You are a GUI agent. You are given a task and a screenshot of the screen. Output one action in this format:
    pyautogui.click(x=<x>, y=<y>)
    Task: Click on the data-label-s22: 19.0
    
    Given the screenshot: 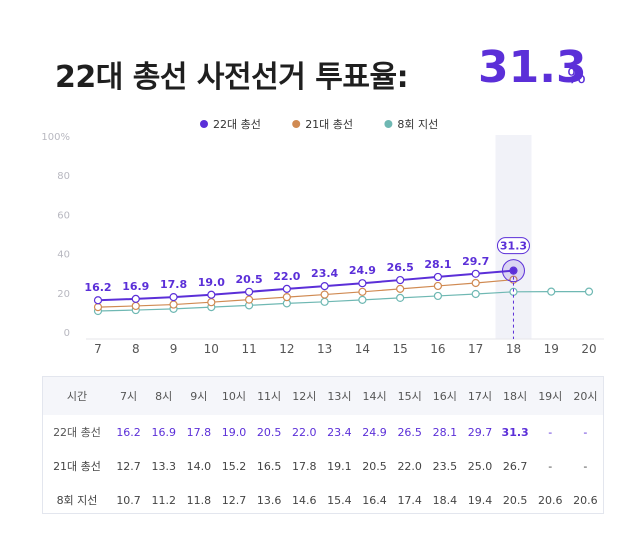 What is the action you would take?
    pyautogui.click(x=211, y=282)
    